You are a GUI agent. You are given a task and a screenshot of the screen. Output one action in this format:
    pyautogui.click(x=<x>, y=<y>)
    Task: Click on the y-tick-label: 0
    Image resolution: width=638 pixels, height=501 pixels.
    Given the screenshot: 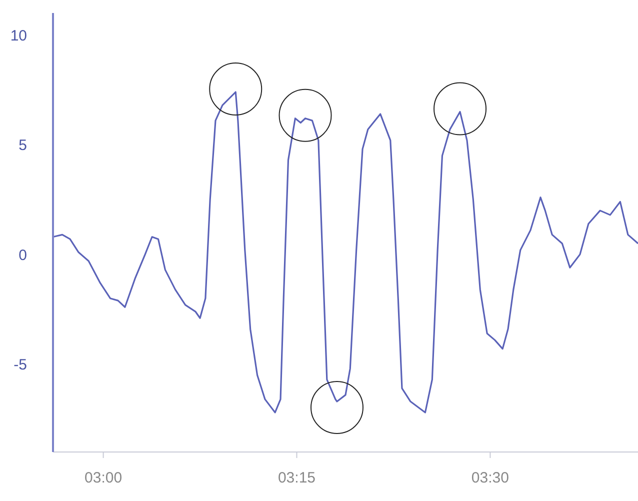 What is the action you would take?
    pyautogui.click(x=22, y=255)
    